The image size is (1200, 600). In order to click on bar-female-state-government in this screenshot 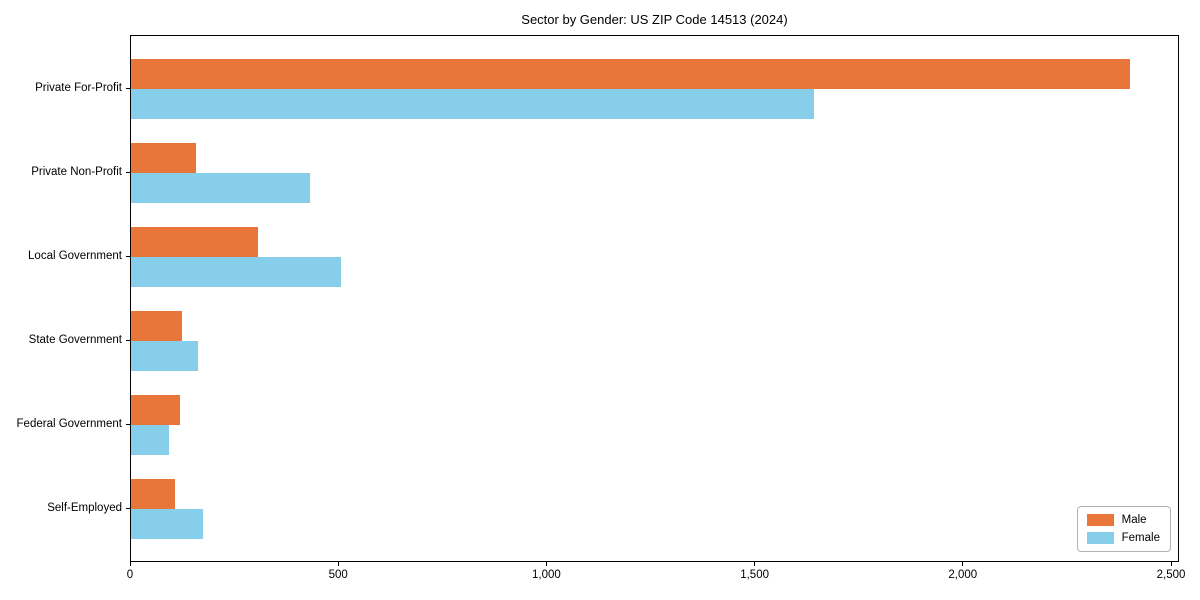, I will do `click(164, 356)`.